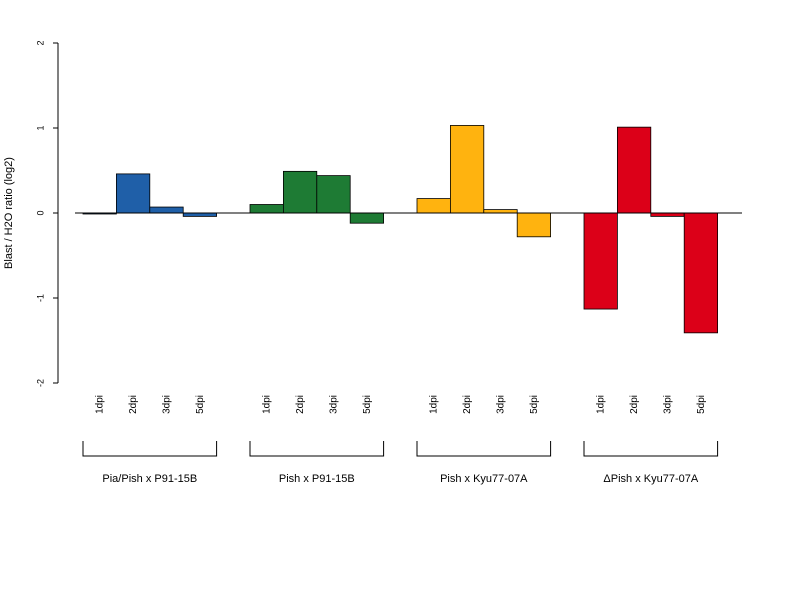  I want to click on group-label: Pia/Pish x P91-15B, so click(149, 479).